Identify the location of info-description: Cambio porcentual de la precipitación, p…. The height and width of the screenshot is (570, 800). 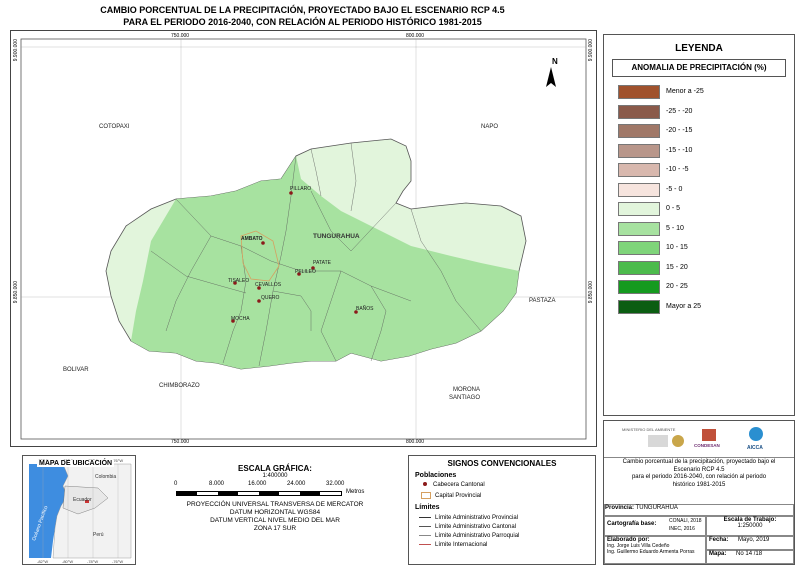
(699, 474).